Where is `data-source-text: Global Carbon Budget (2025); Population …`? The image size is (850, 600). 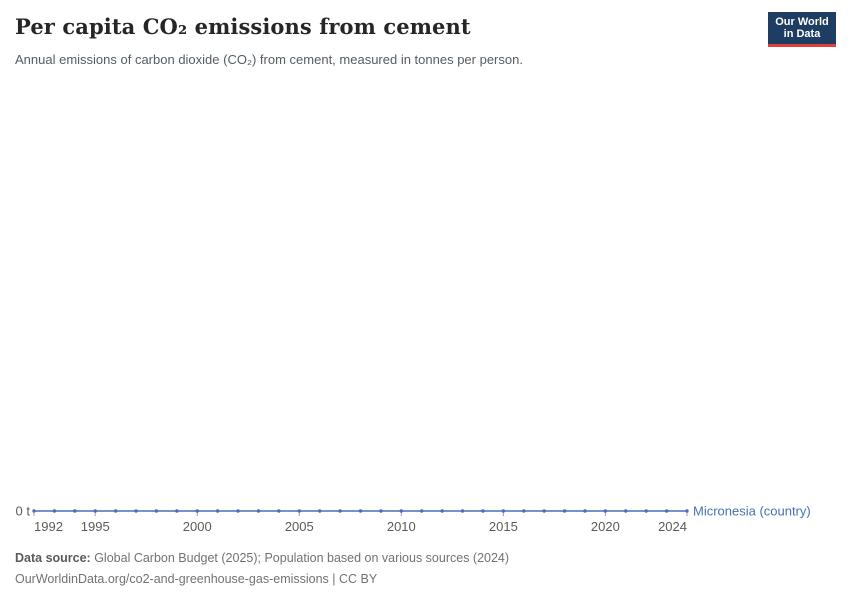
data-source-text: Global Carbon Budget (2025); Population … is located at coordinates (300, 558).